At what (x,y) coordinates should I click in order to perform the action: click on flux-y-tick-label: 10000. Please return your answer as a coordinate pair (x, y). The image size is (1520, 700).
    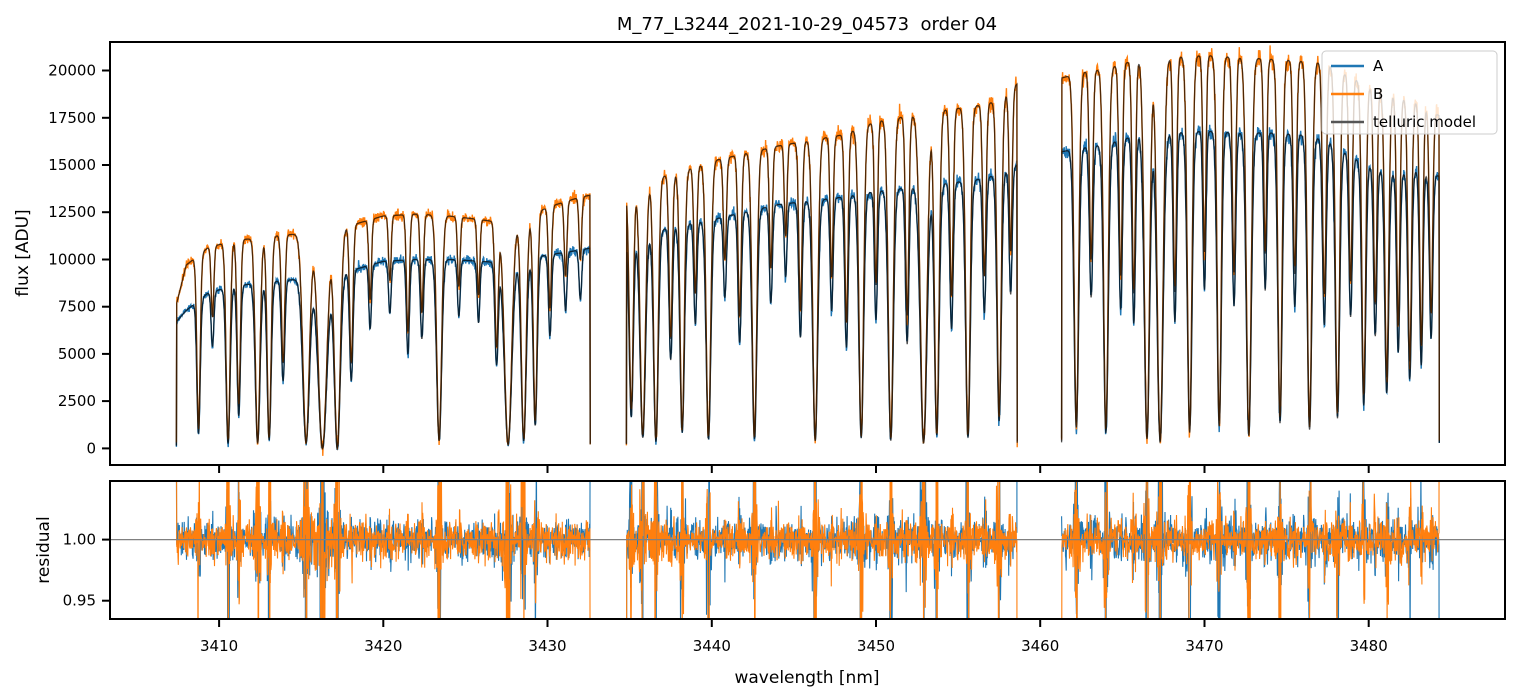
    Looking at the image, I should click on (72, 260).